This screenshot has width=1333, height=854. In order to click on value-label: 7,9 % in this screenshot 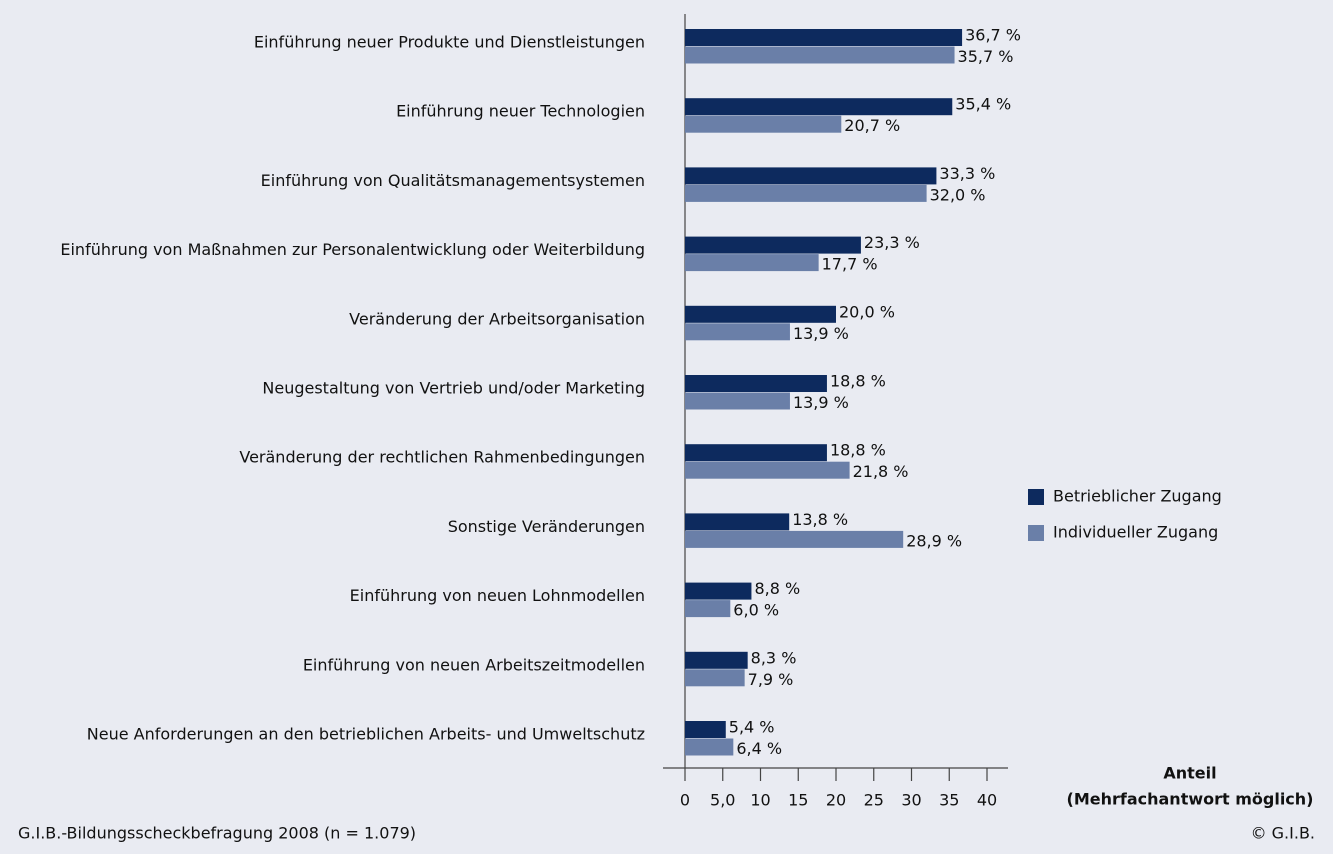, I will do `click(771, 679)`.